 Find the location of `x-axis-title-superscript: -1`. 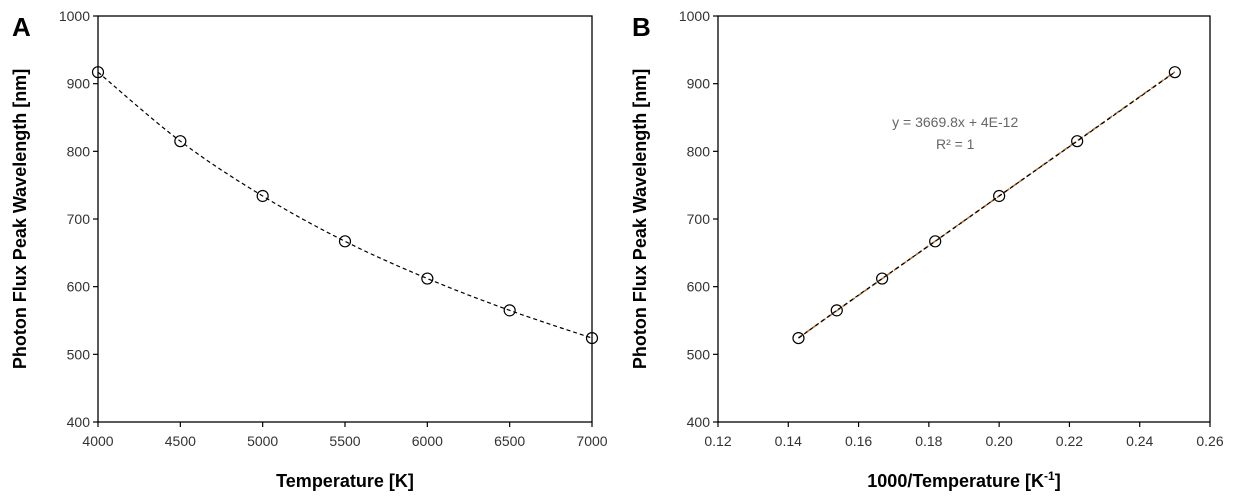

x-axis-title-superscript: -1 is located at coordinates (1049, 476).